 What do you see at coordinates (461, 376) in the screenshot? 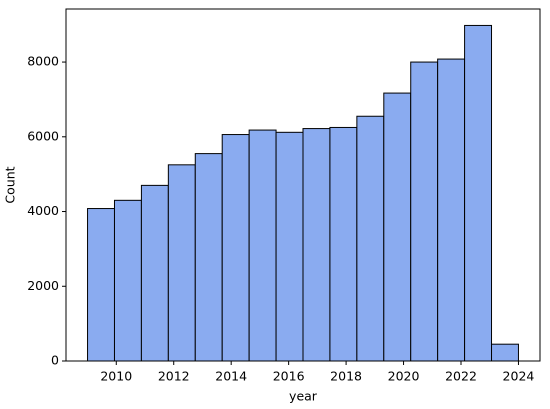
I see `x-tick-label: 2022` at bounding box center [461, 376].